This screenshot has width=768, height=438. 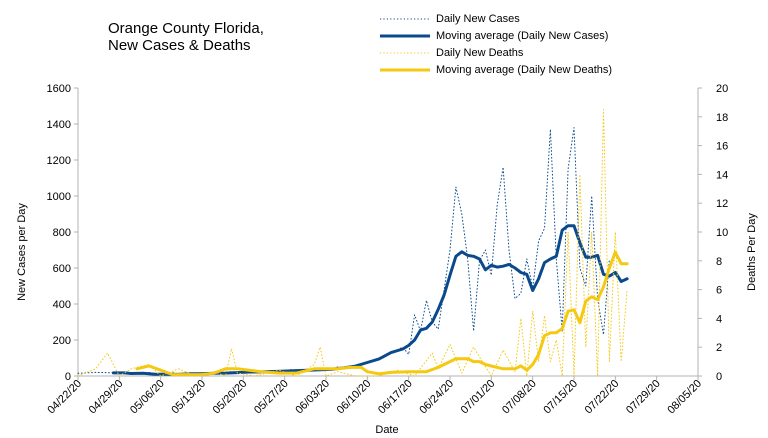 What do you see at coordinates (722, 89) in the screenshot?
I see `y-tick-label-right: 20` at bounding box center [722, 89].